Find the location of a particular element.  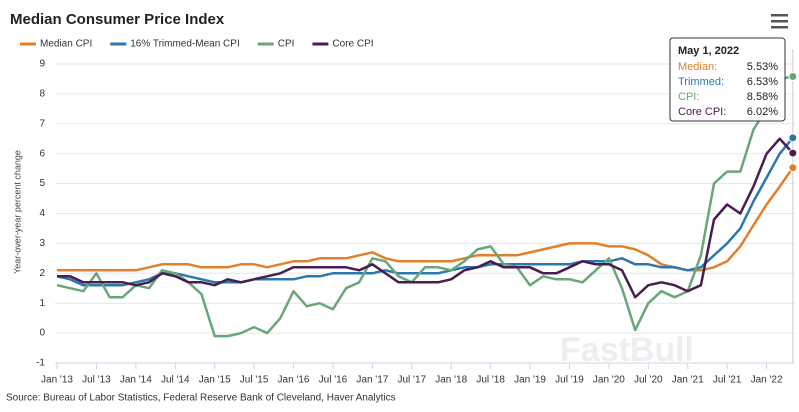

x-tick-label: Jul '16 is located at coordinates (333, 380).